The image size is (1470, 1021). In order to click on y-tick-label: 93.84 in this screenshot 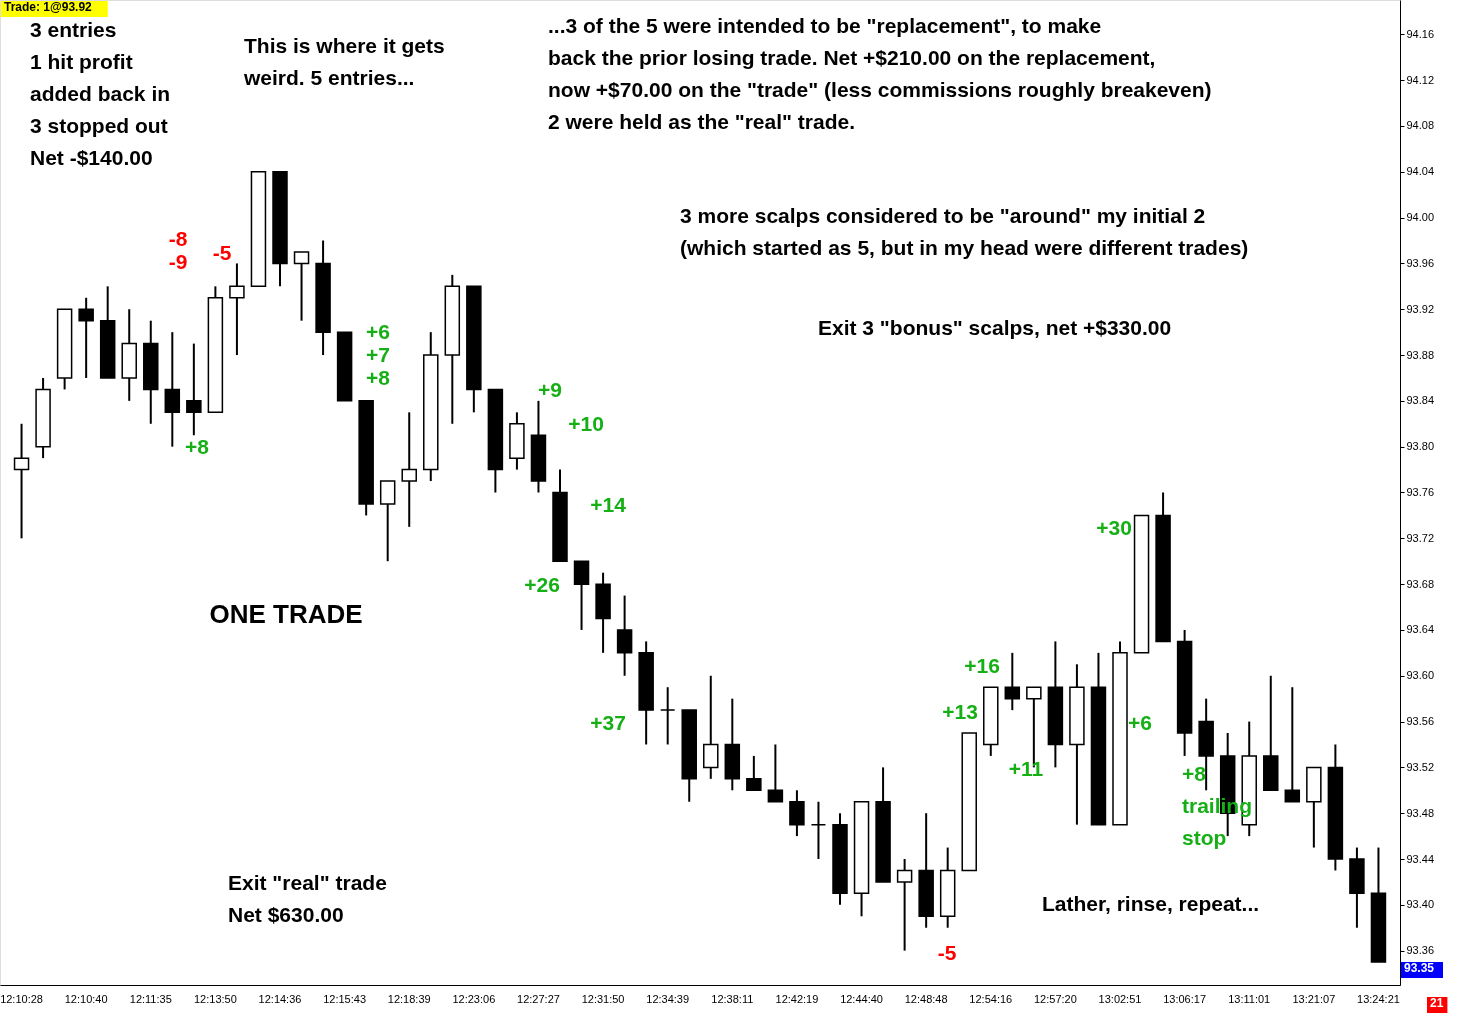, I will do `click(1420, 400)`.